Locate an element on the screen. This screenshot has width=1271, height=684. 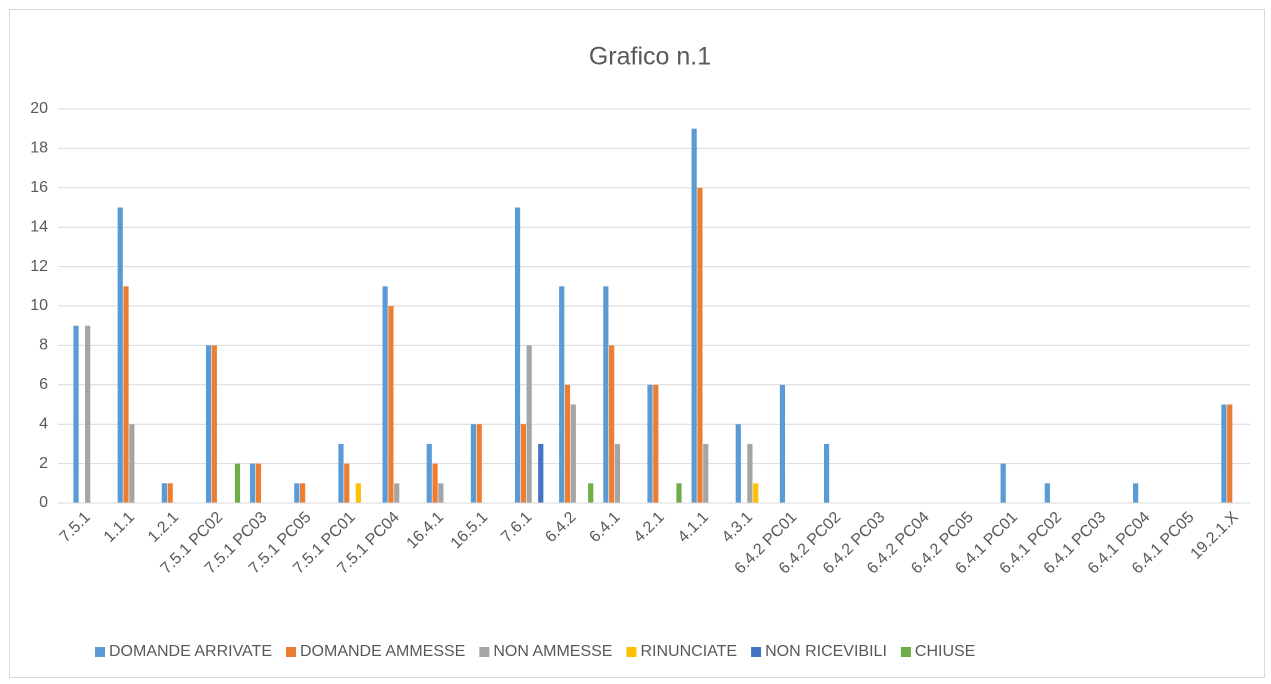
y-tick-label: 8 is located at coordinates (43, 345).